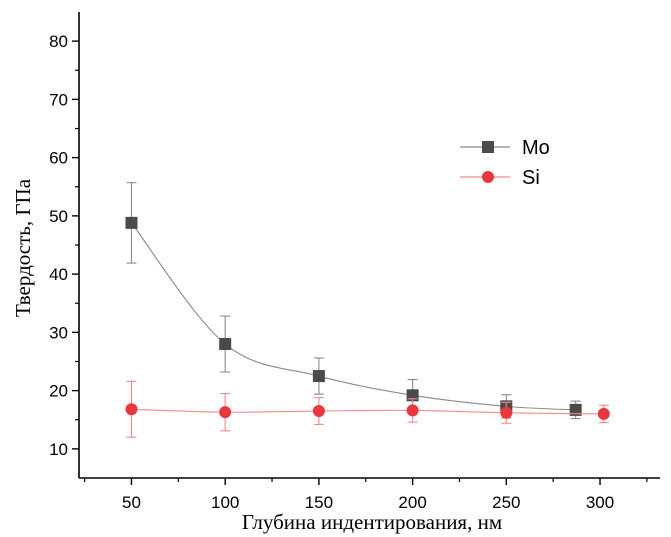 The image size is (671, 537). Describe the element at coordinates (506, 502) in the screenshot. I see `x-tick-label: 250` at that location.